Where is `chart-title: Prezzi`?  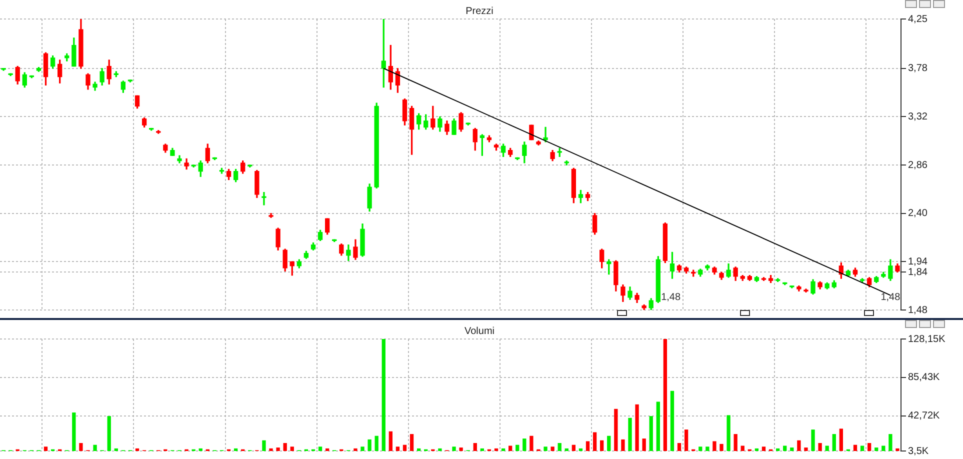
chart-title: Prezzi is located at coordinates (480, 11).